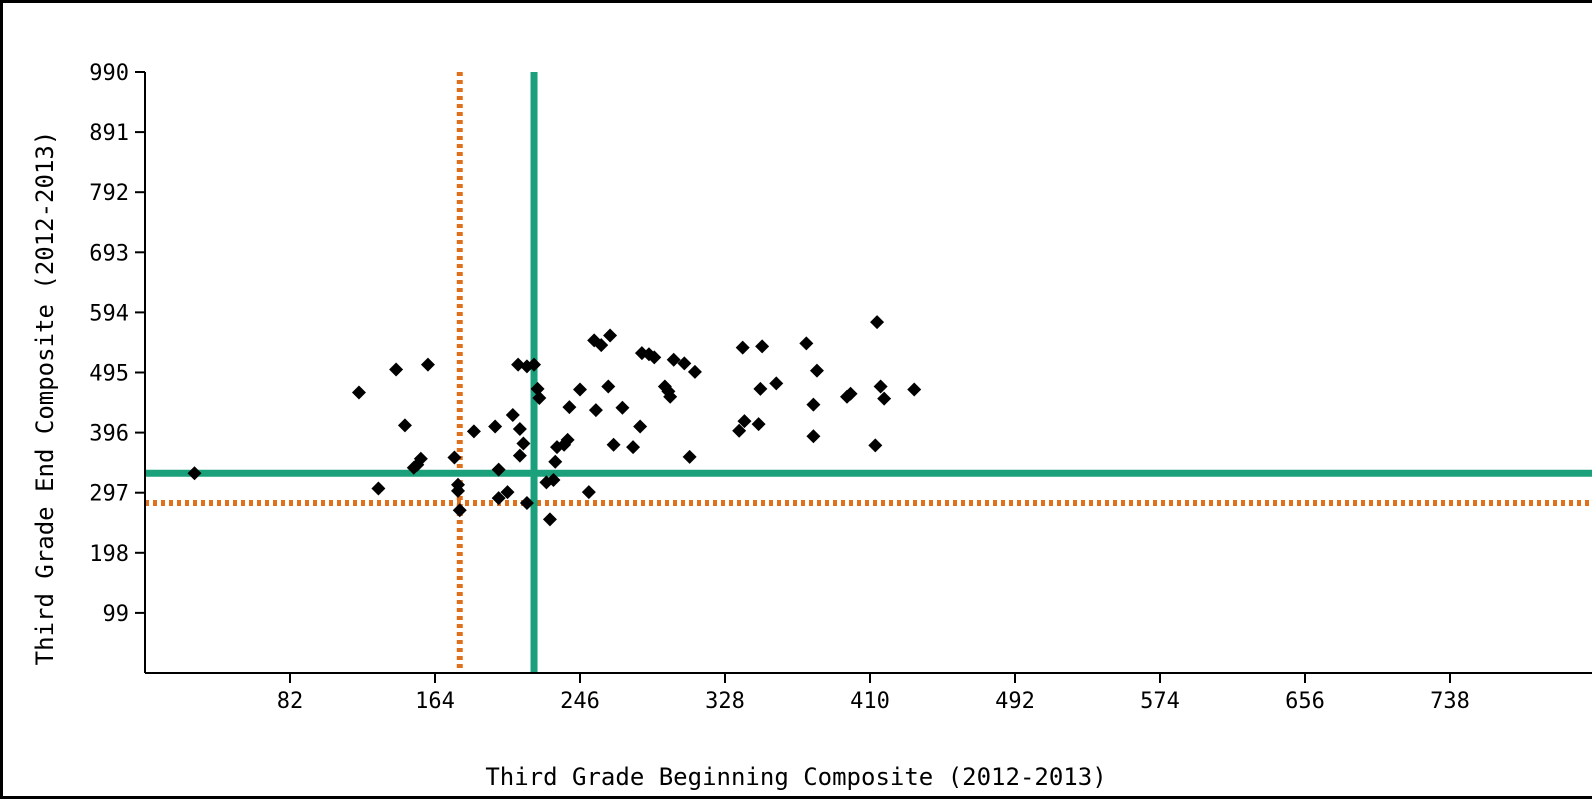 The width and height of the screenshot is (1592, 802). What do you see at coordinates (117, 344) in the screenshot?
I see `y-ticks: 990 891 792 693 594 495 396 297 198 99` at bounding box center [117, 344].